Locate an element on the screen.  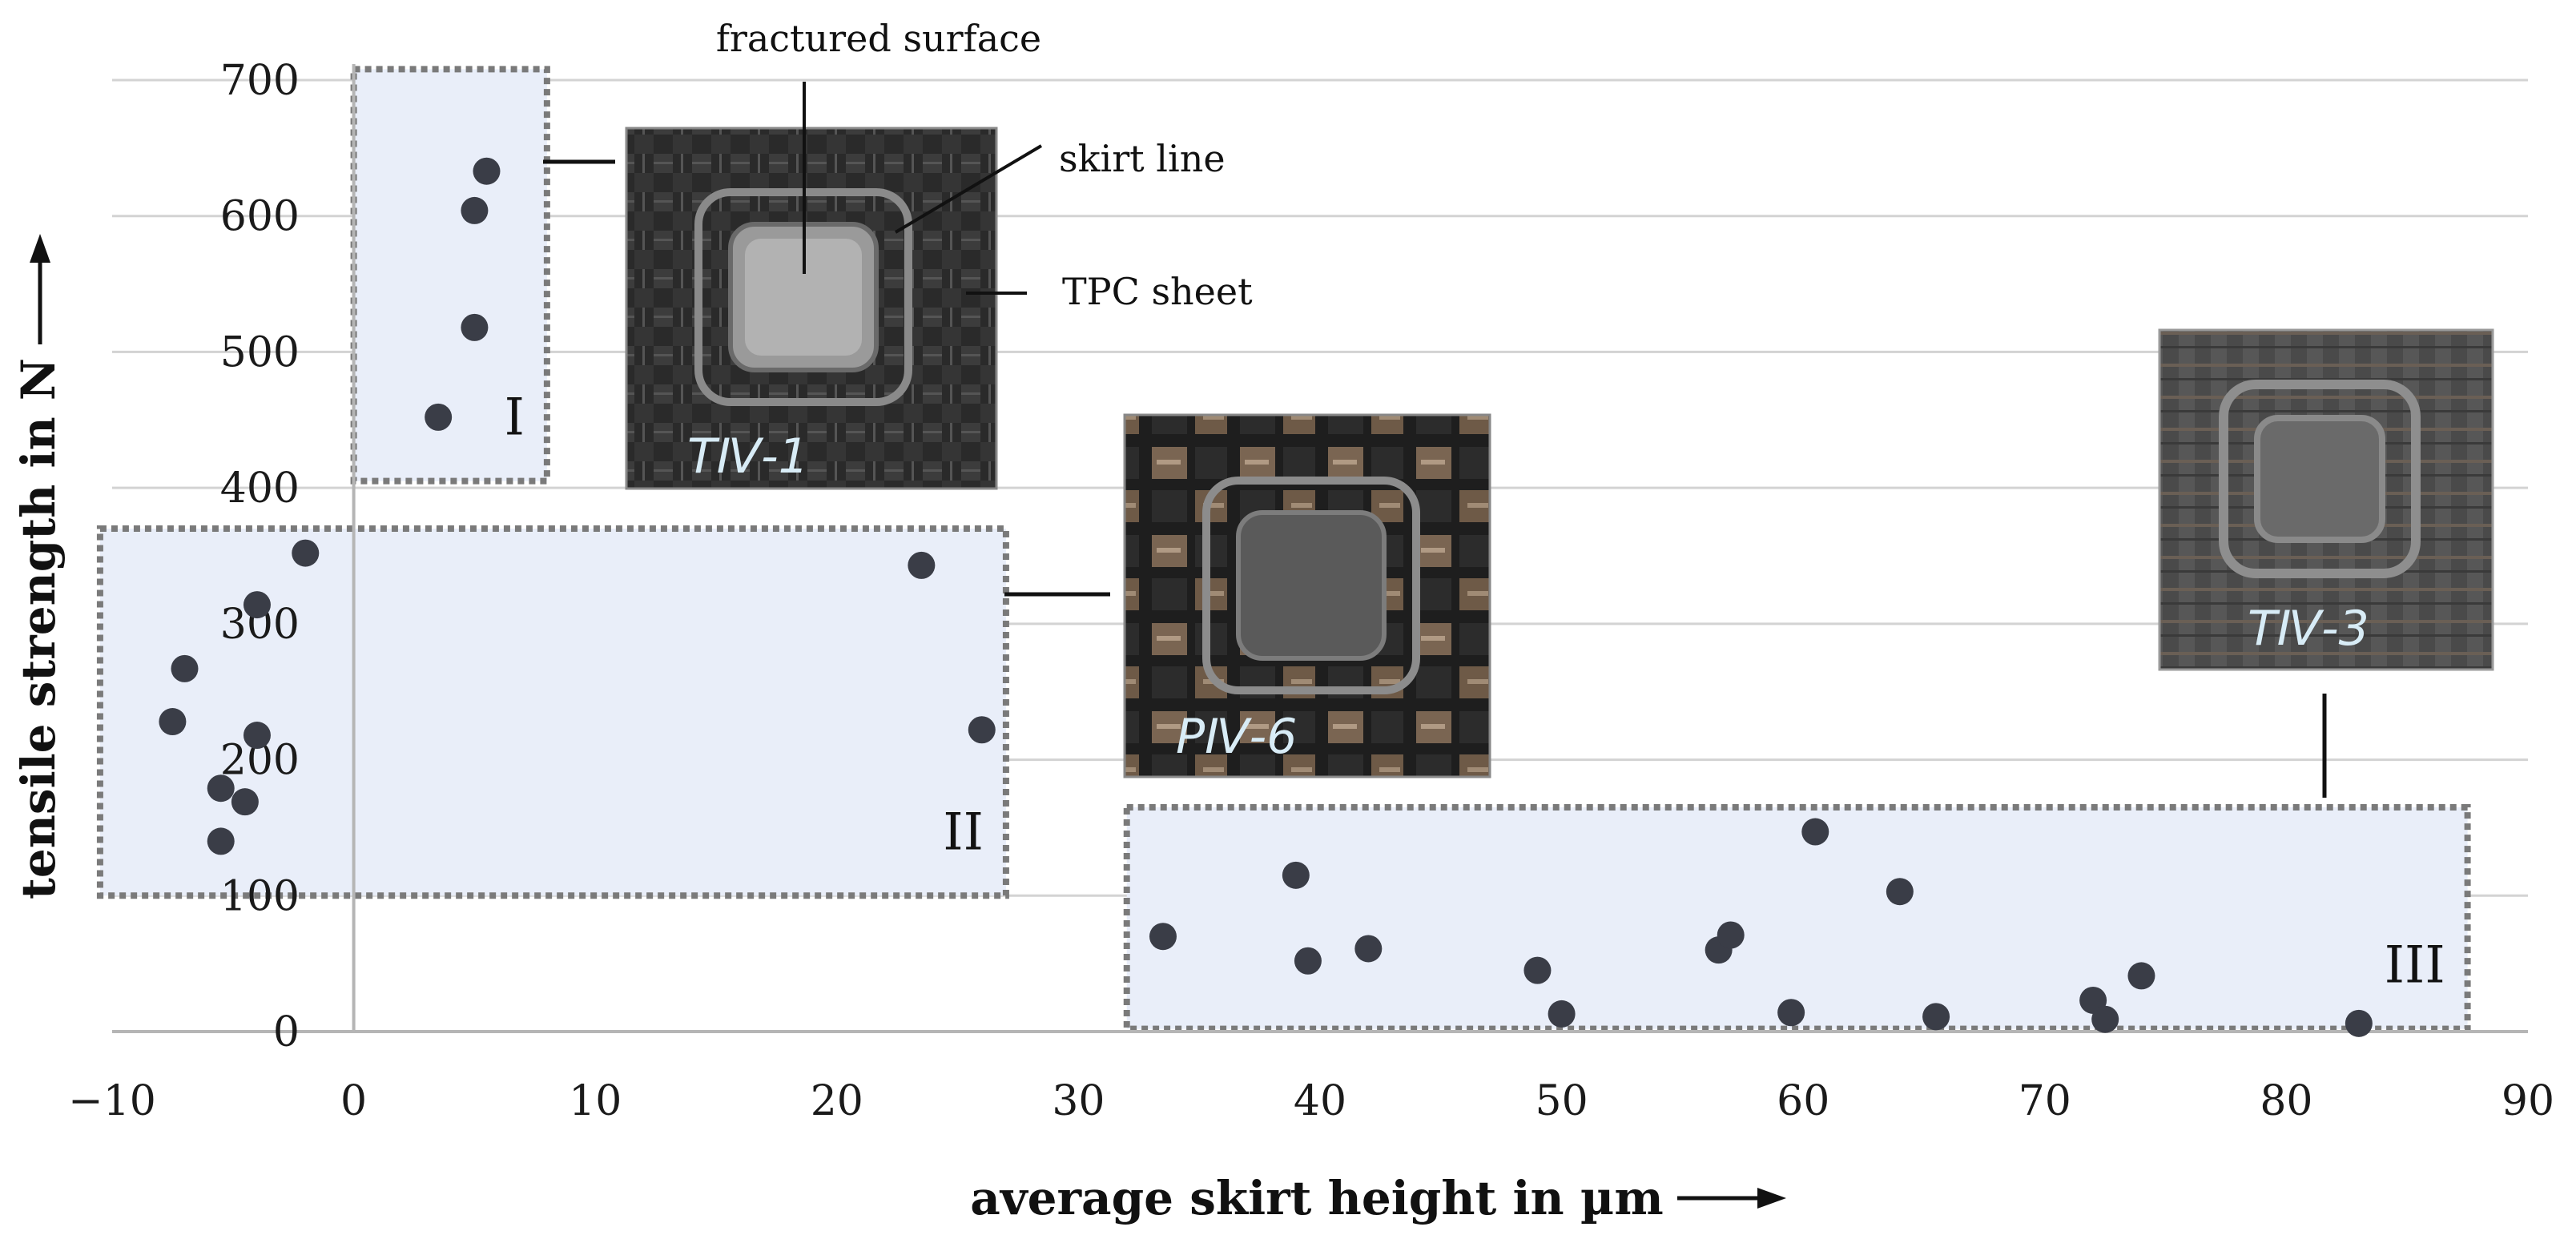
x-axis-arrow-head is located at coordinates (1771, 1198).